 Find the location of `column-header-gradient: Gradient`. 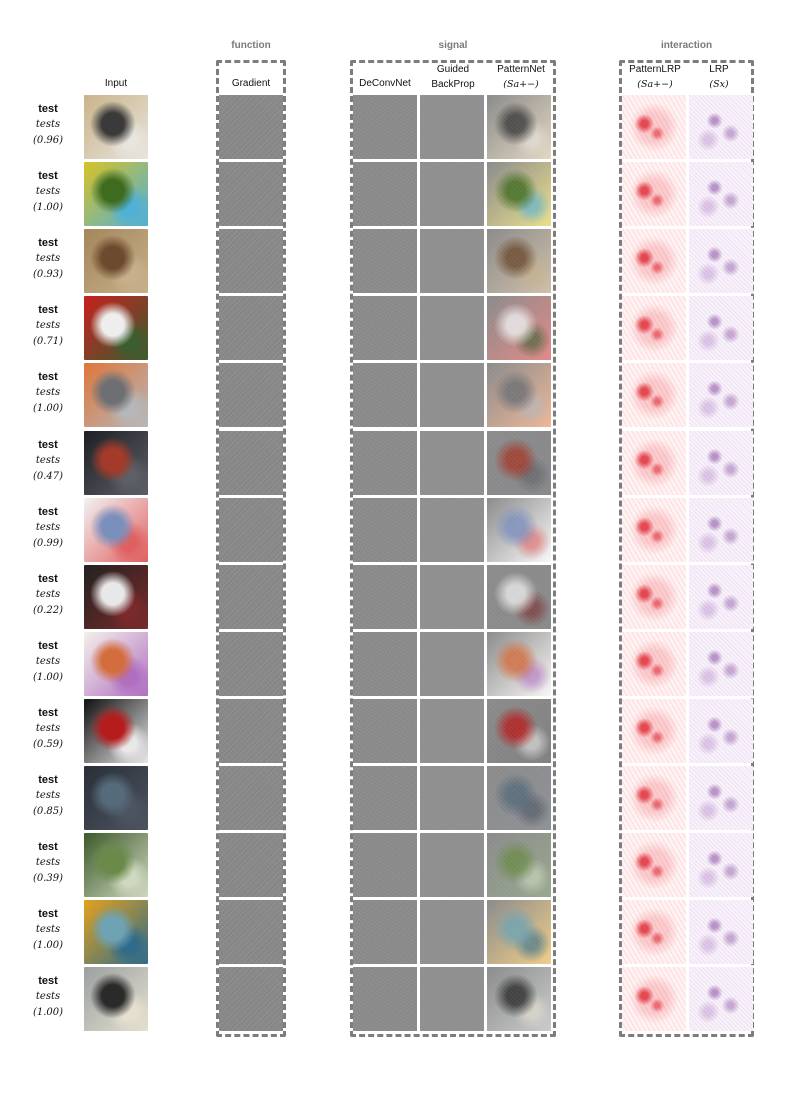

column-header-gradient: Gradient is located at coordinates (251, 83).